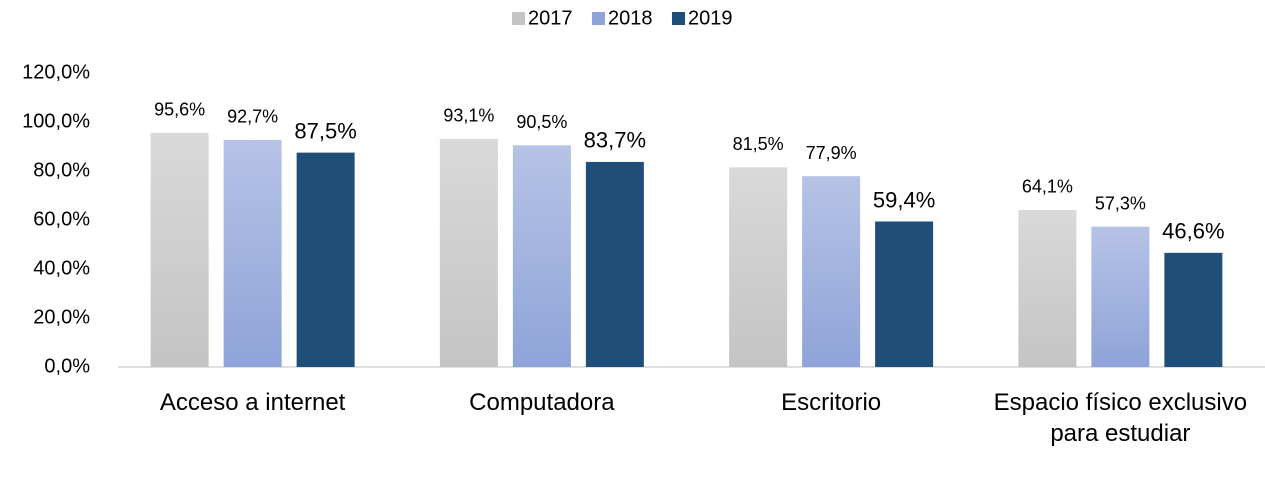 Image resolution: width=1265 pixels, height=482 pixels. Describe the element at coordinates (468, 116) in the screenshot. I see `value-label: 93,1%` at that location.